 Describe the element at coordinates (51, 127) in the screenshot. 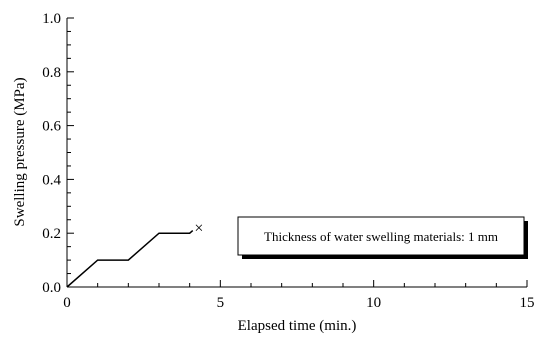

I see `y-tick-label: 0.6` at that location.